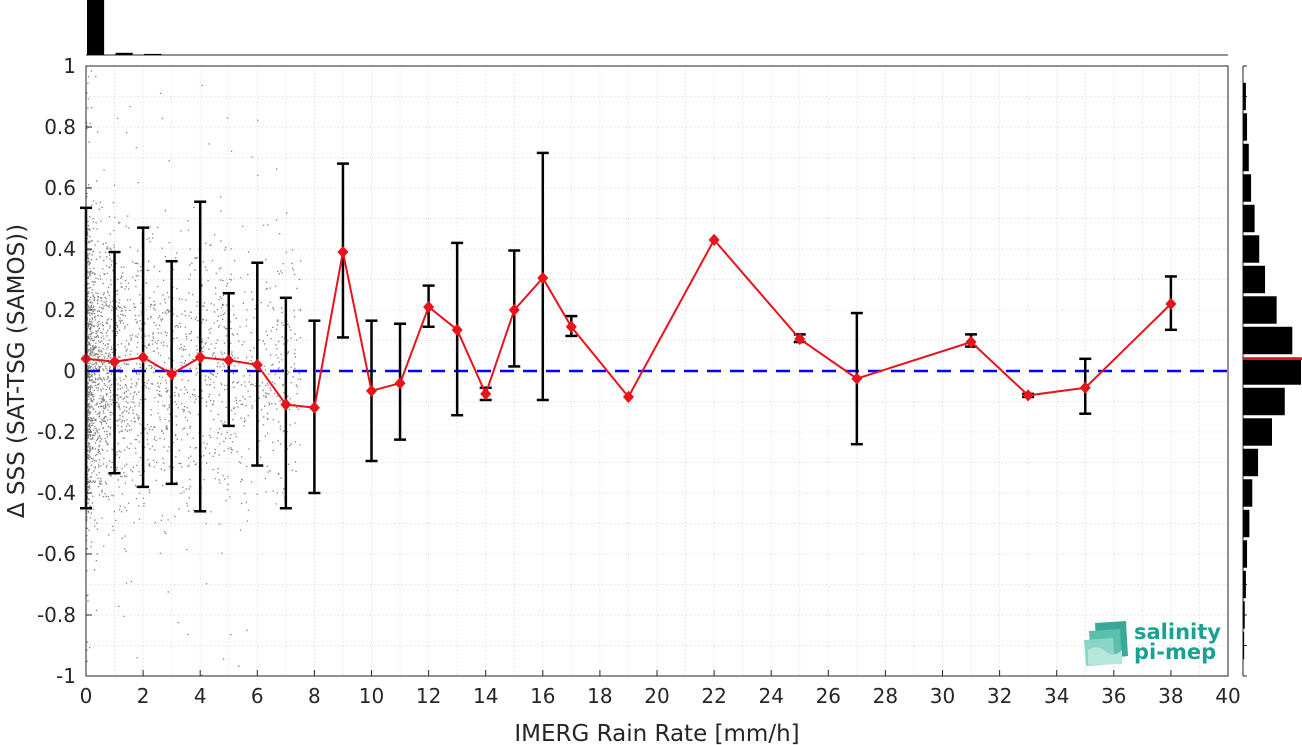  I want to click on x-tick-label: 26, so click(828, 696).